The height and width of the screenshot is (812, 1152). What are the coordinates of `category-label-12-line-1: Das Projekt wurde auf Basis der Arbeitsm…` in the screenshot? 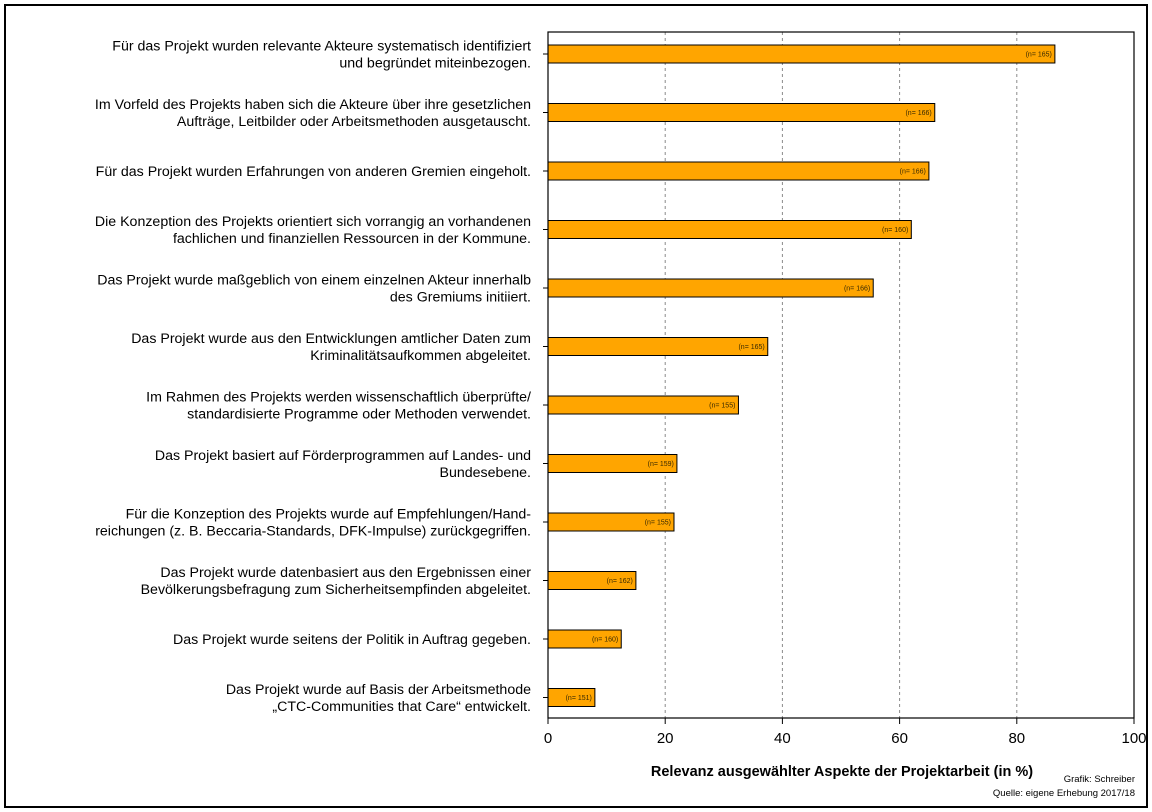 It's located at (378, 690).